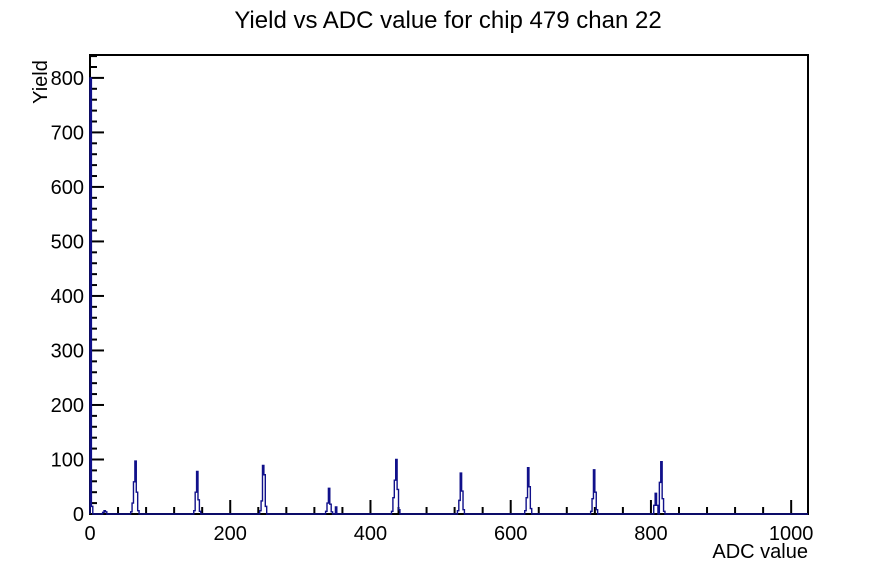 The image size is (896, 572). I want to click on x-tick-label: 0, so click(89, 534).